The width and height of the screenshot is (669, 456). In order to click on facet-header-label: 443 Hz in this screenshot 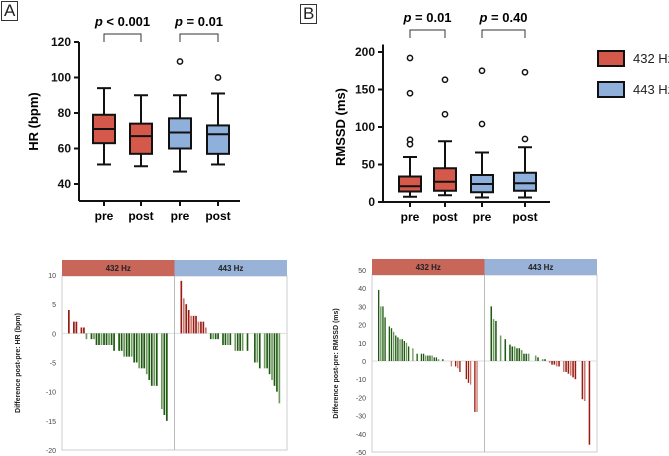, I will do `click(230, 268)`.